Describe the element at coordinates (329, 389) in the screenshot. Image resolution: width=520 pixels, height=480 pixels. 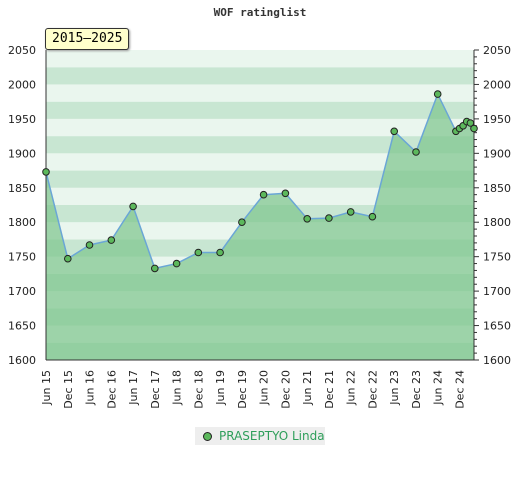
I see `x-tick-label: Dec 21` at that location.